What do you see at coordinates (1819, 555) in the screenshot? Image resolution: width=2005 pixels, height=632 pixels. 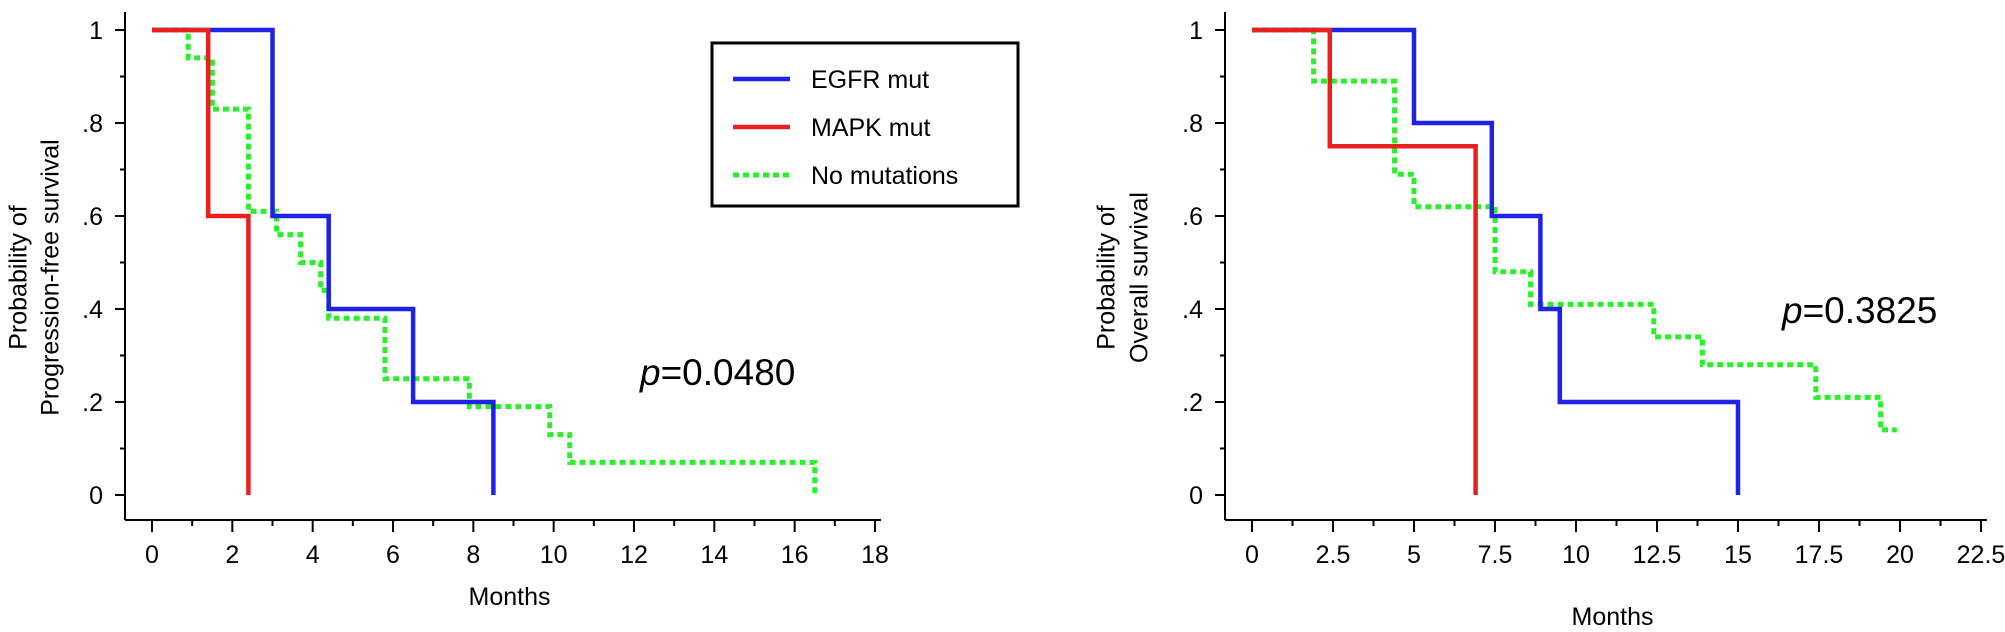 I see `x-tick-label: 17.5` at bounding box center [1819, 555].